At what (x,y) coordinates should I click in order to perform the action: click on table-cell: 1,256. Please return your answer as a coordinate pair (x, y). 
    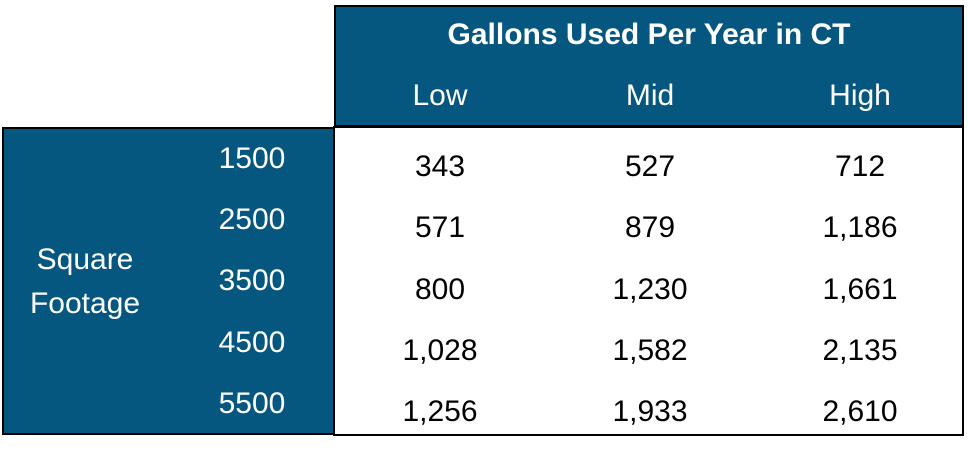
    Looking at the image, I should click on (440, 411).